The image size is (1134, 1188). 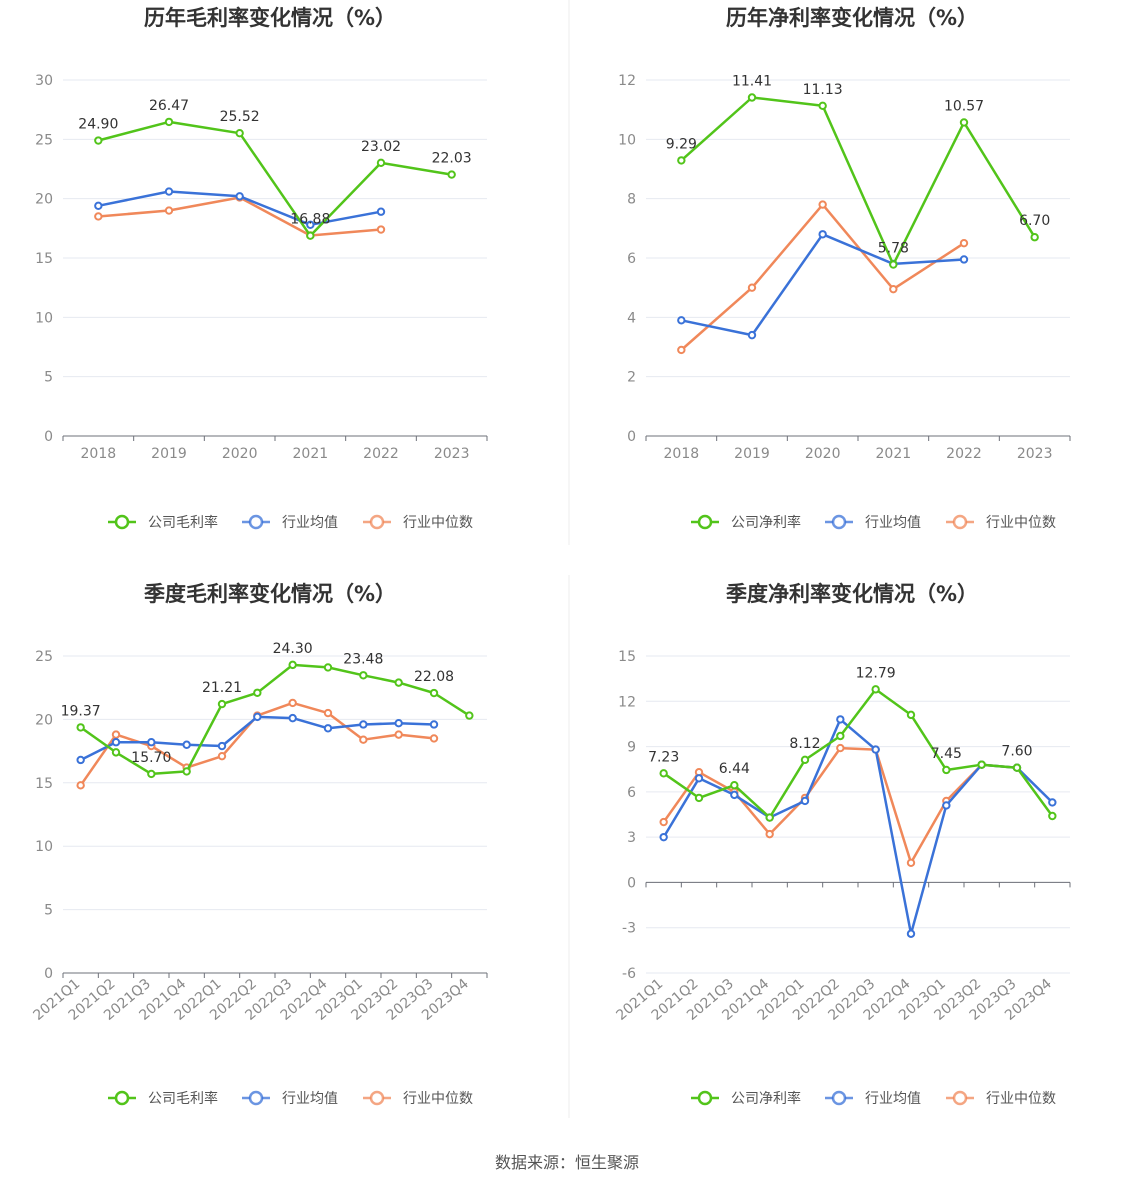 I want to click on legend-label-industry-median: 行业中位数, so click(x=438, y=523).